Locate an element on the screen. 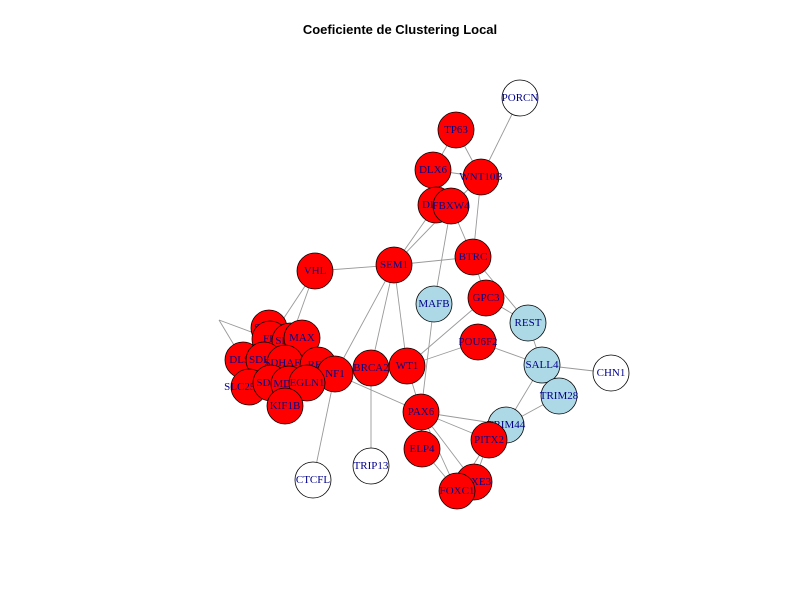 The width and height of the screenshot is (800, 600). node-label: GPC3 is located at coordinates (486, 298).